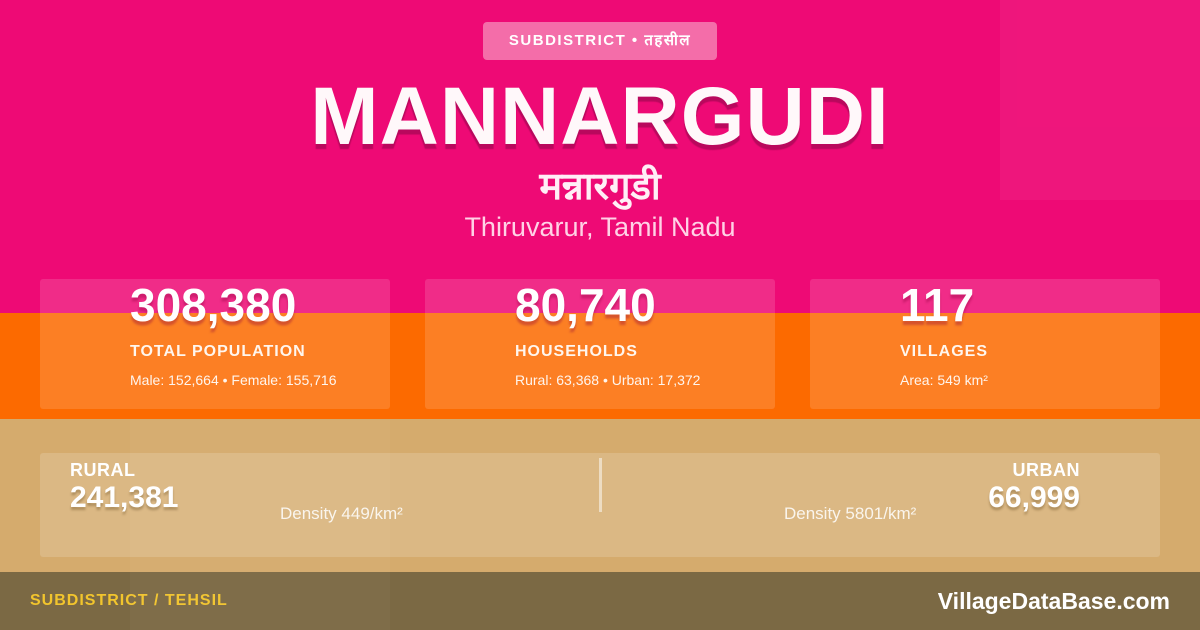 The image size is (1200, 630). What do you see at coordinates (233, 380) in the screenshot?
I see `stat-detail: Male: 152,664 • Female: 155,716` at bounding box center [233, 380].